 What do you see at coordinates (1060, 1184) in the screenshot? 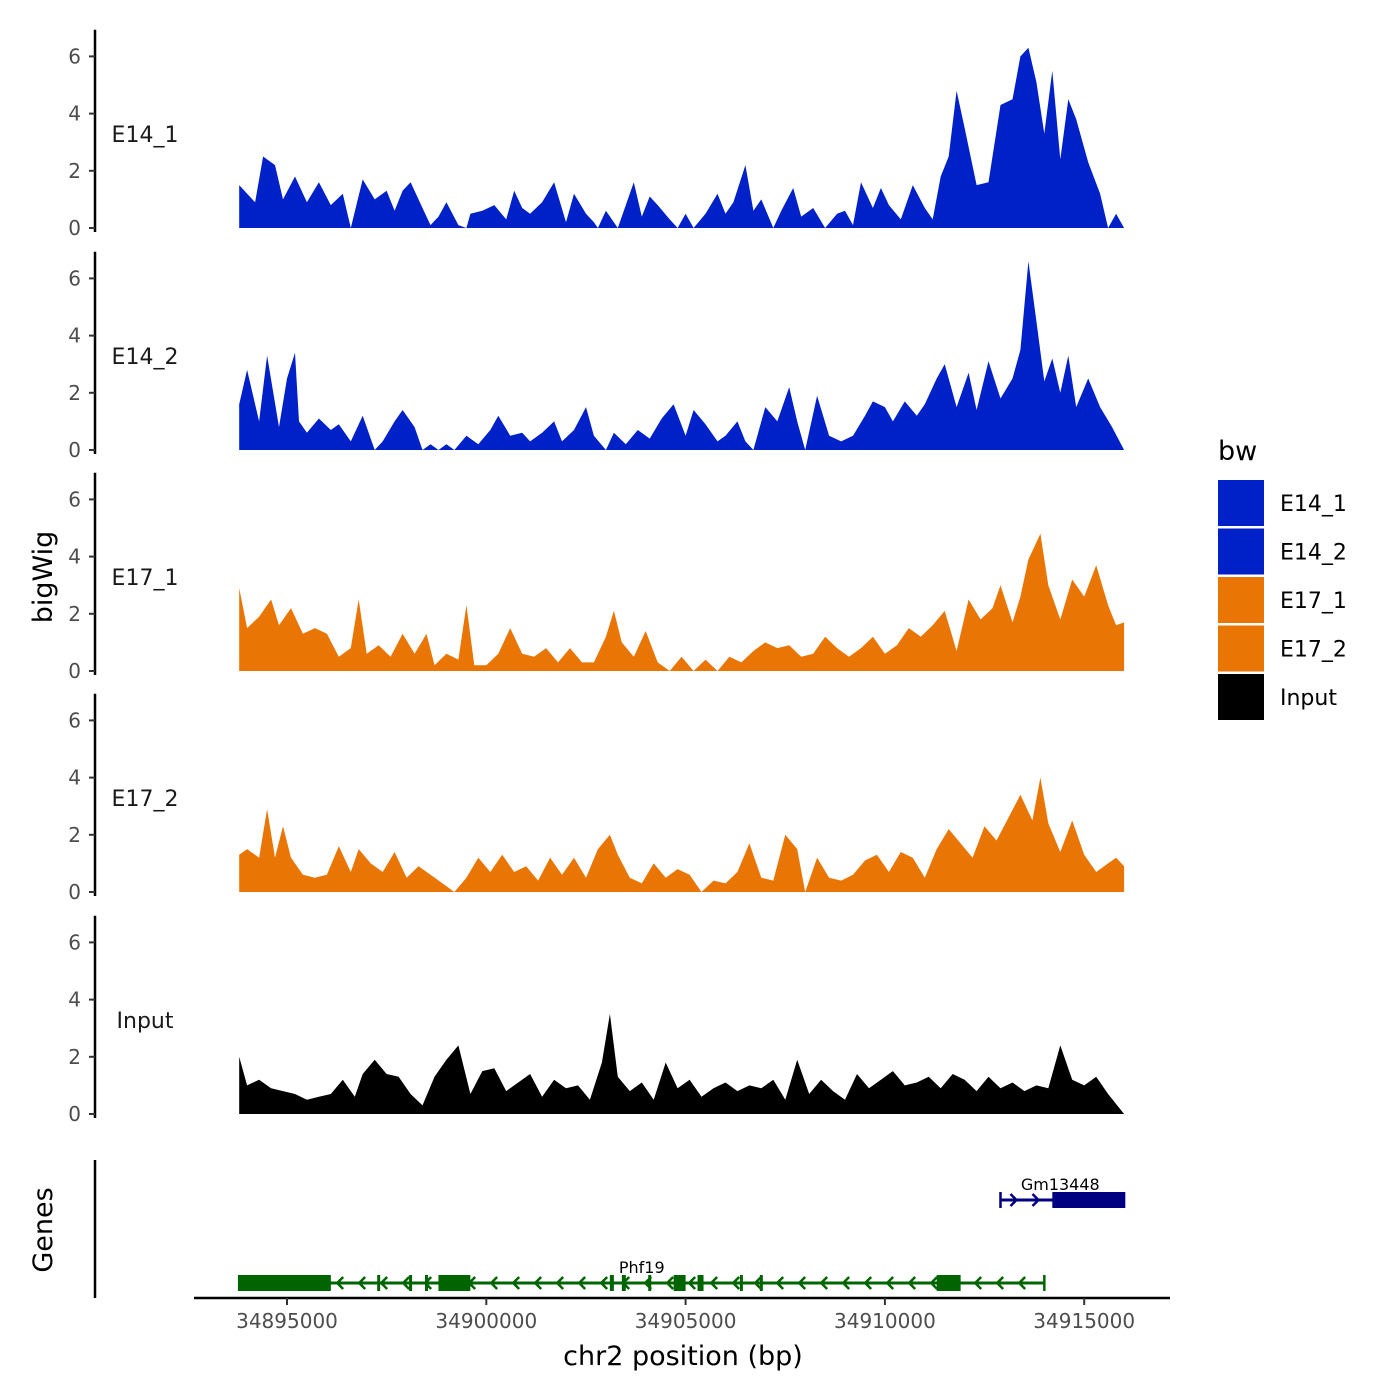
I see `gene-label: Gm13448` at bounding box center [1060, 1184].